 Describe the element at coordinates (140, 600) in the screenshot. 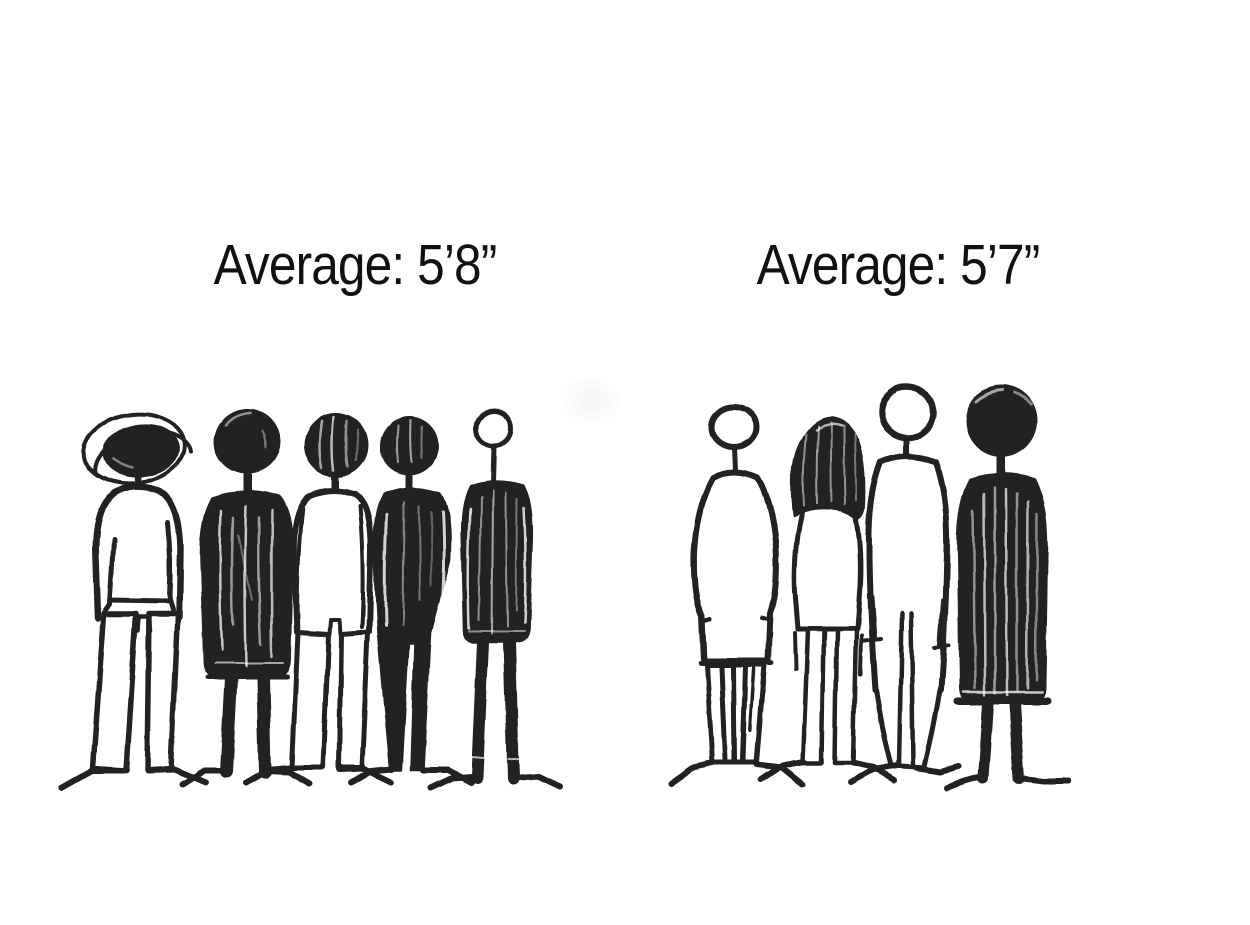

I see `waist-line` at that location.